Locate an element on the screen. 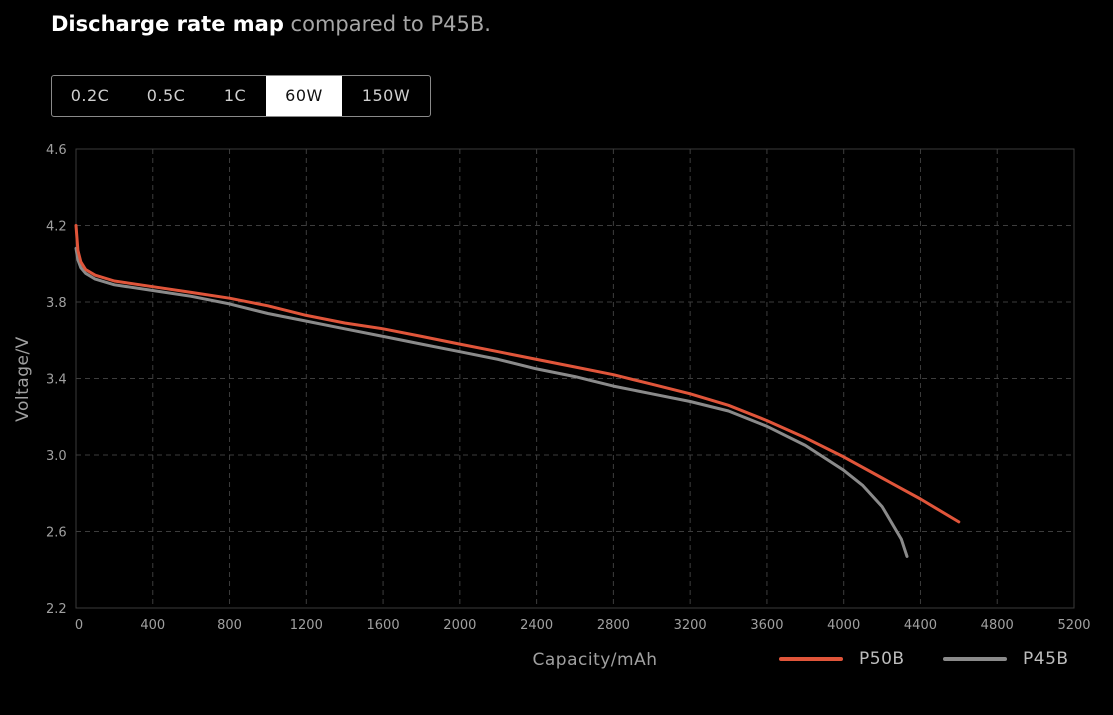  x-tick-label: 1600 is located at coordinates (383, 625).